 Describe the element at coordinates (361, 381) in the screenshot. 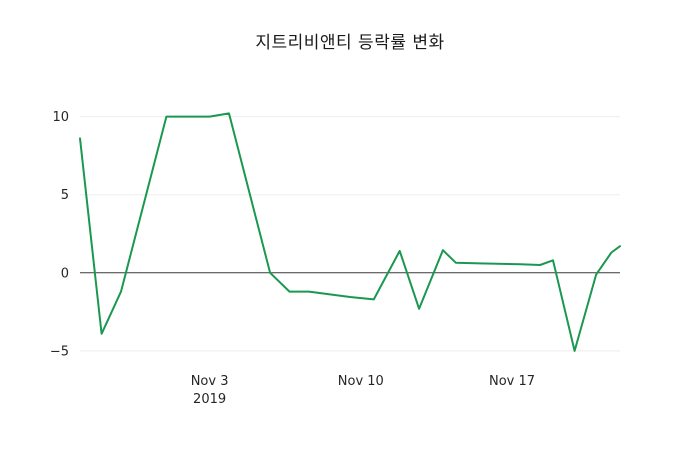

I see `x-tick-label: Nov 10` at that location.